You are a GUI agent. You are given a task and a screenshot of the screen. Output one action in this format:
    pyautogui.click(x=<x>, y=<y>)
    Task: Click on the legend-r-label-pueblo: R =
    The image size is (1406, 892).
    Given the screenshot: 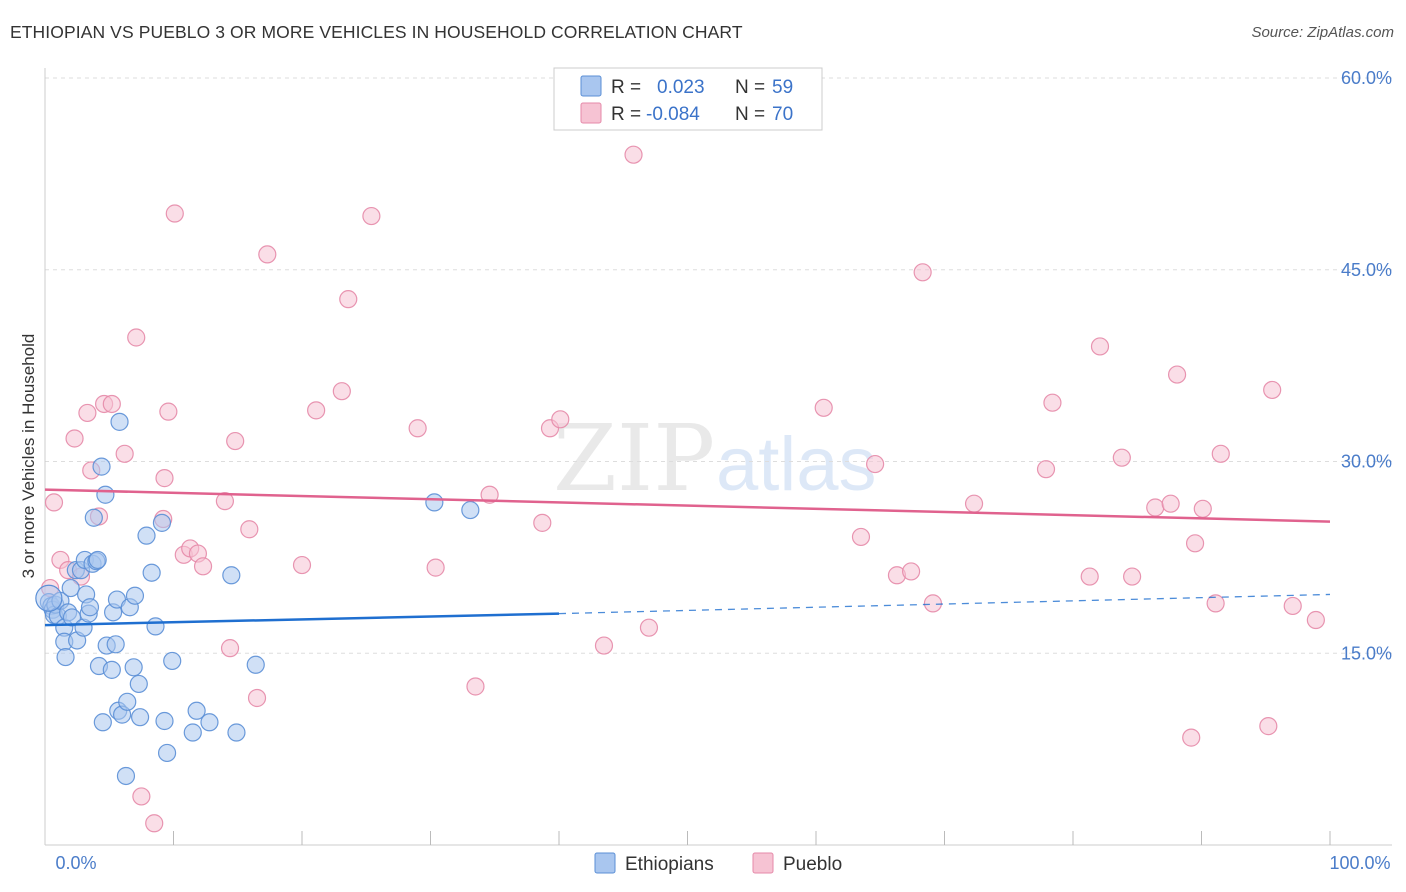 What is the action you would take?
    pyautogui.click(x=626, y=114)
    